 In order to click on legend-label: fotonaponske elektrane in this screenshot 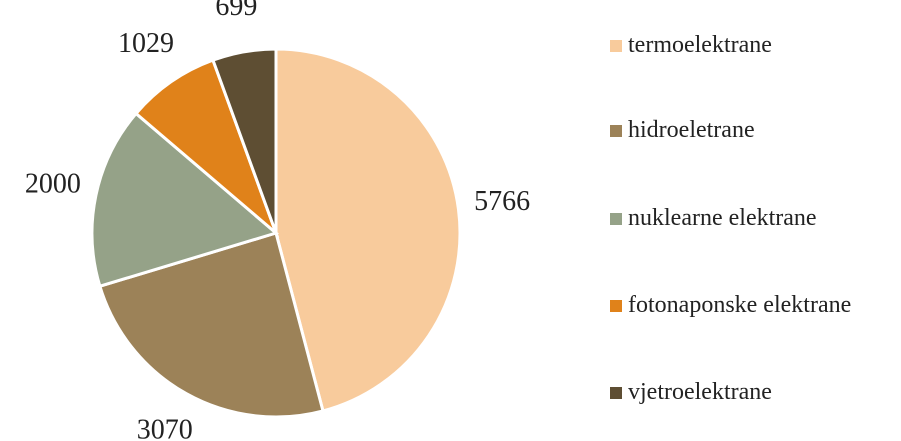, I will do `click(740, 305)`.